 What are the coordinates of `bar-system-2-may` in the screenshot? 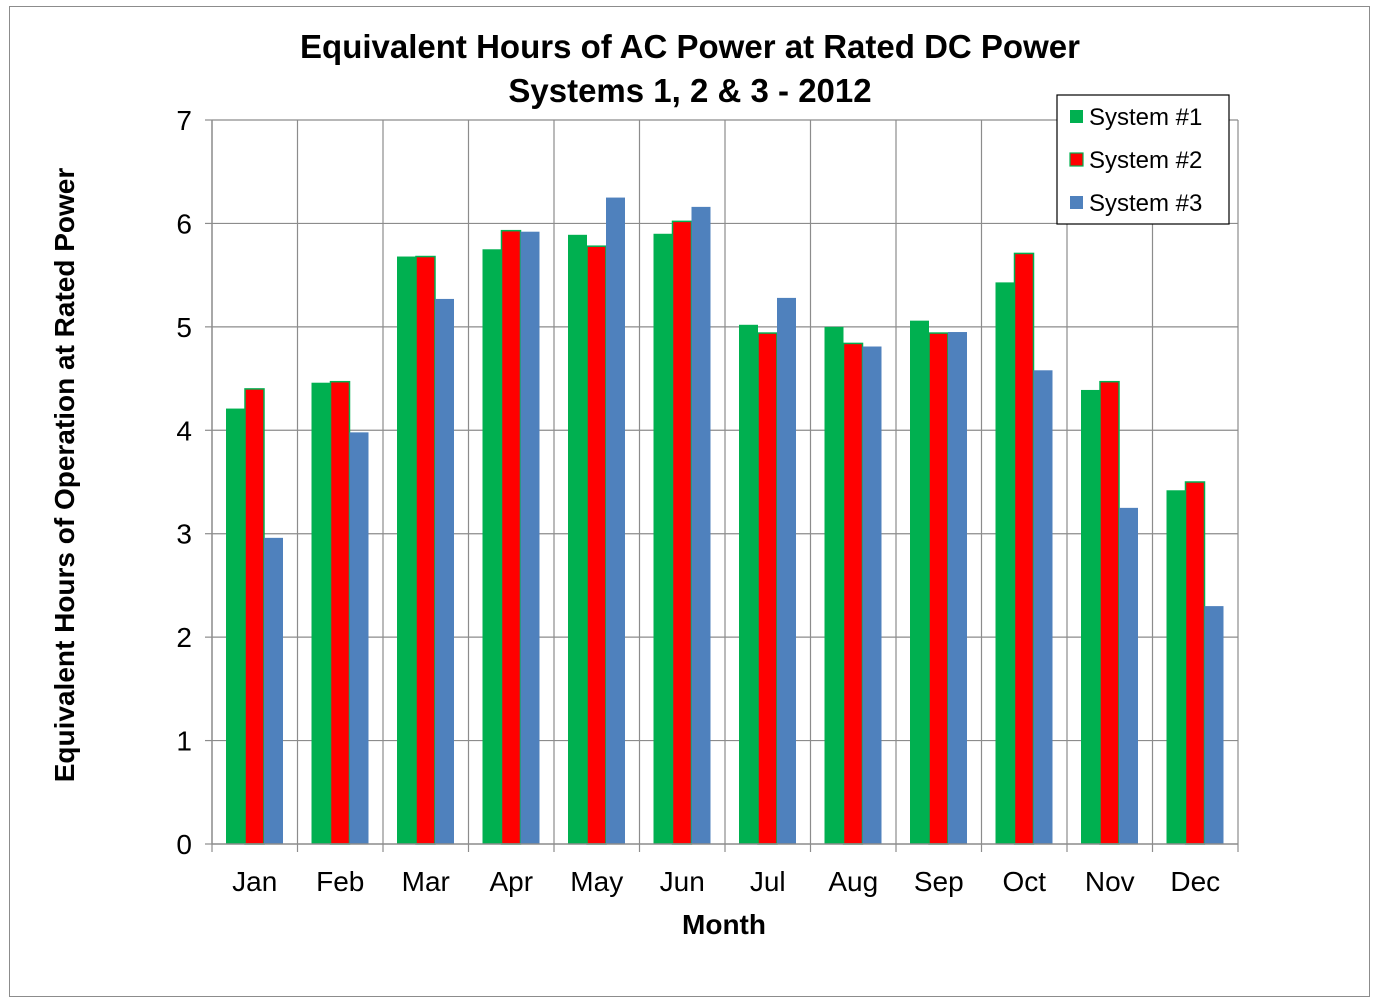 It's located at (596, 545).